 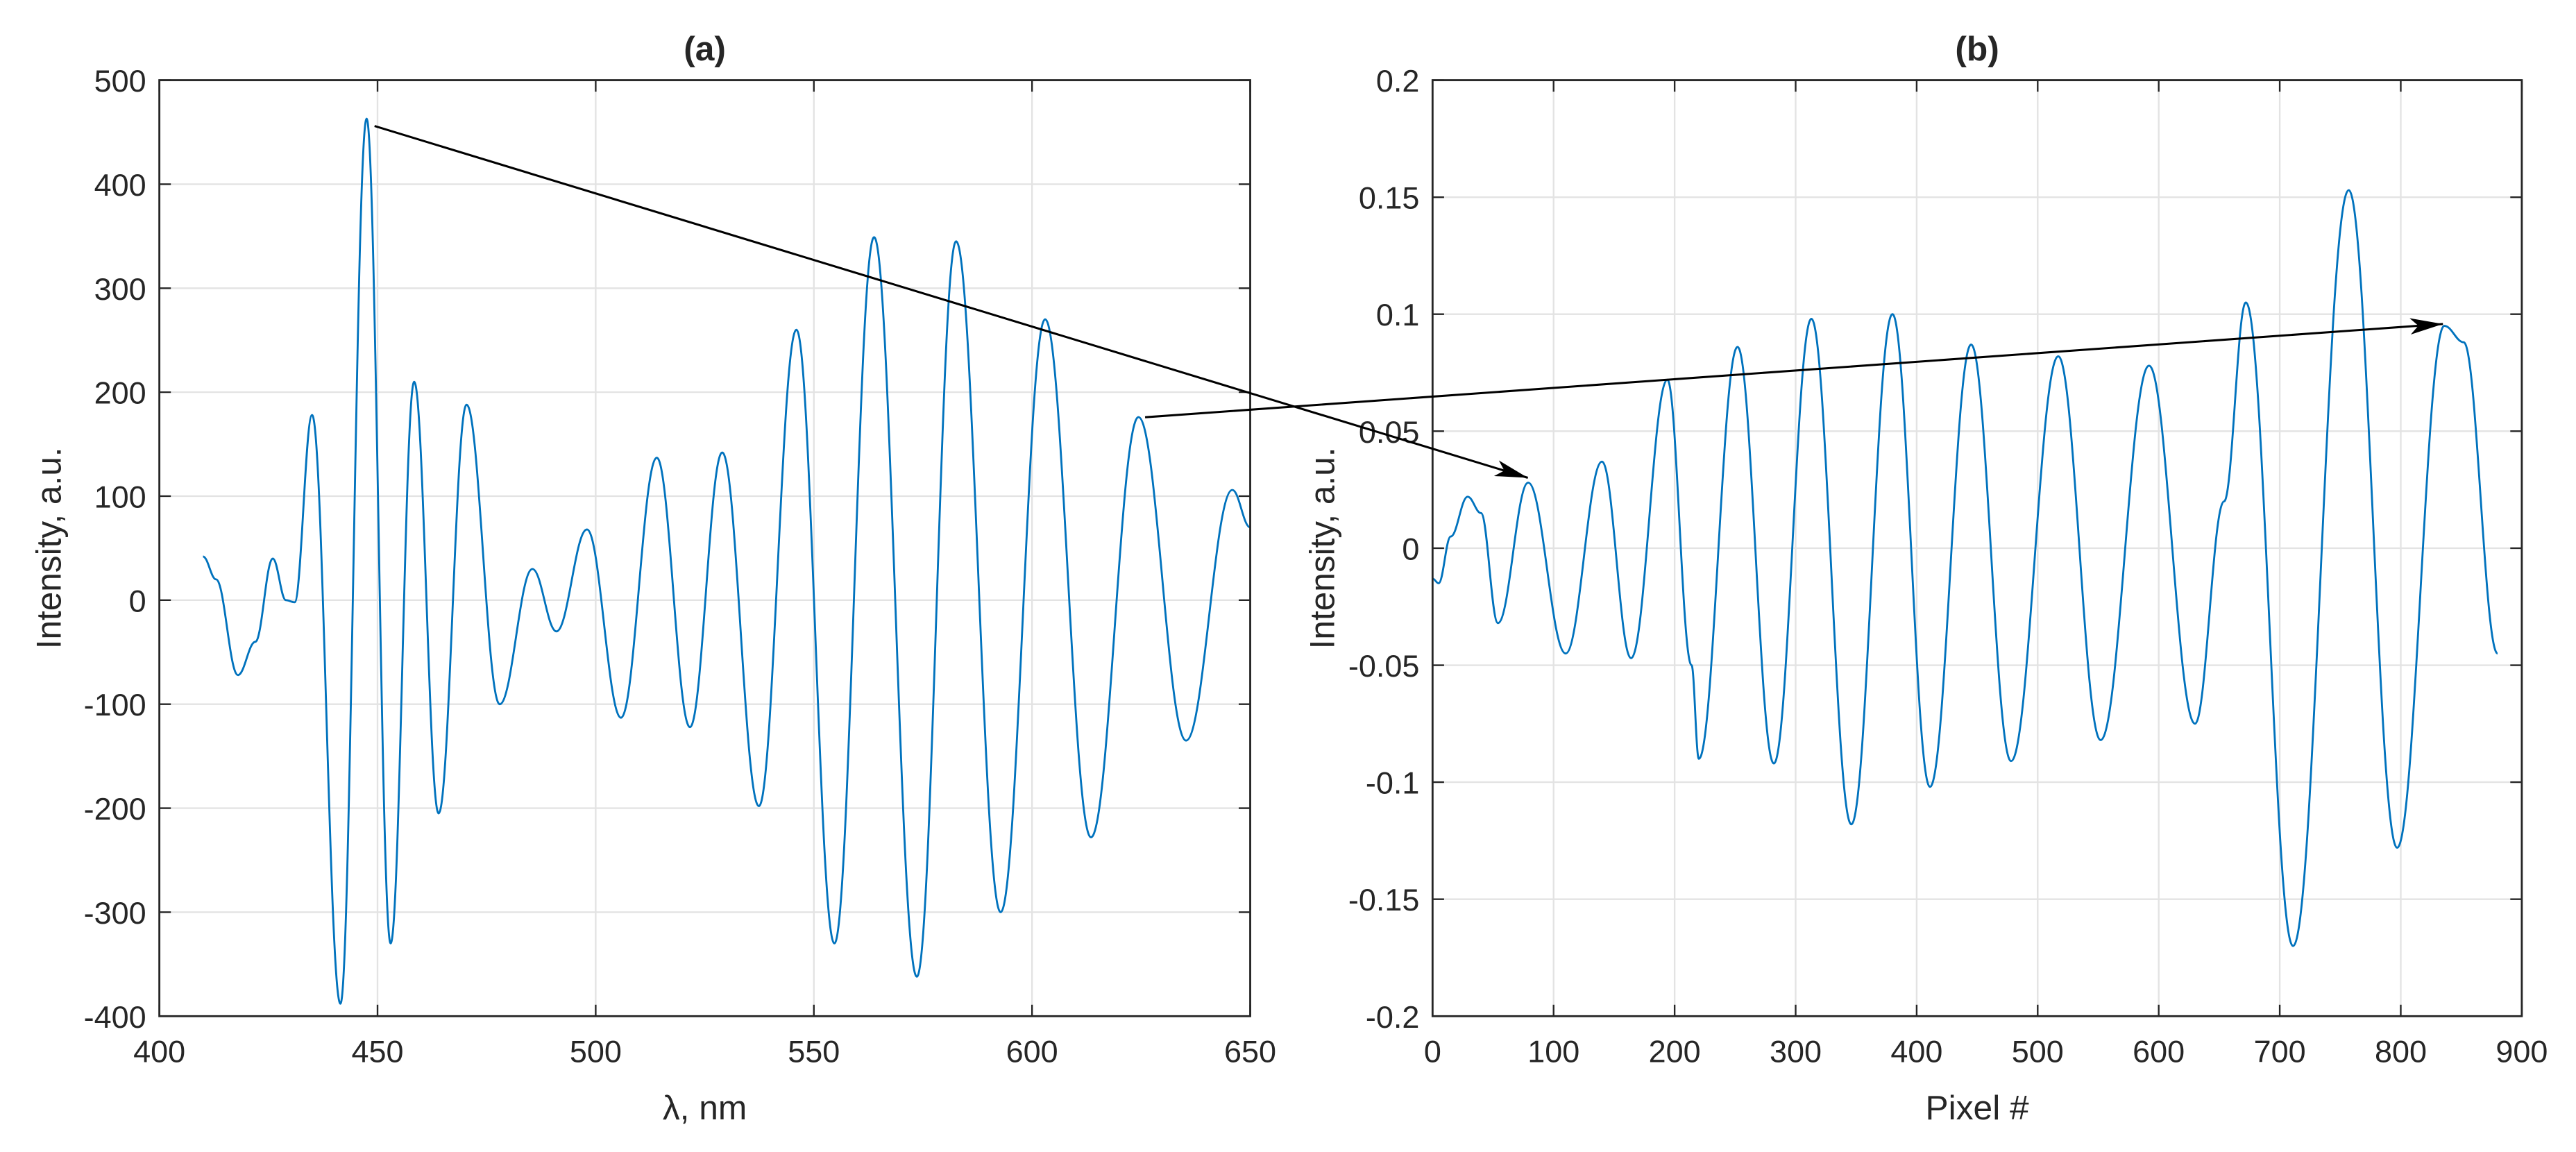 What do you see at coordinates (115, 705) in the screenshot?
I see `y-tick-label: -100` at bounding box center [115, 705].